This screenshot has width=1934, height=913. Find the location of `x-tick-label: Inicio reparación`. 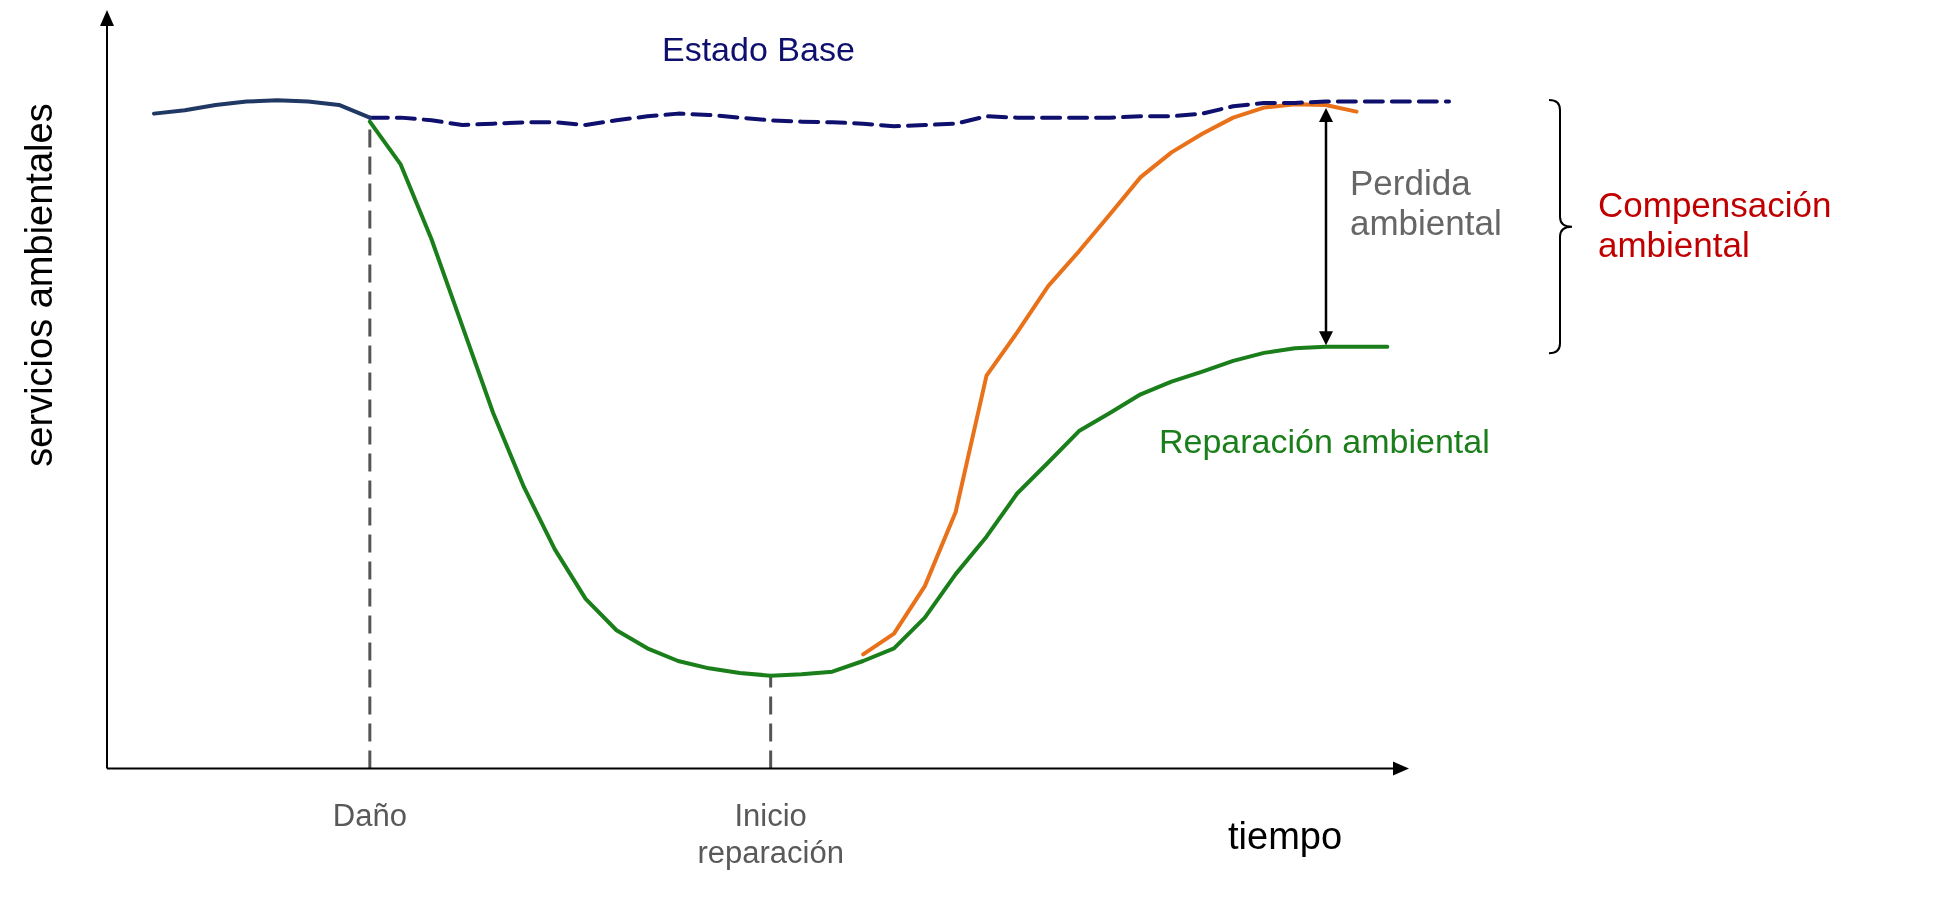

x-tick-label: Inicio reparación is located at coordinates (770, 833).